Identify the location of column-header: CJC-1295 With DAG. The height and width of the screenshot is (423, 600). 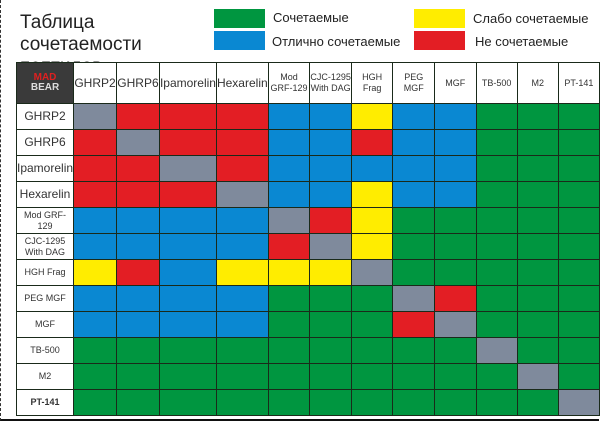
(330, 83).